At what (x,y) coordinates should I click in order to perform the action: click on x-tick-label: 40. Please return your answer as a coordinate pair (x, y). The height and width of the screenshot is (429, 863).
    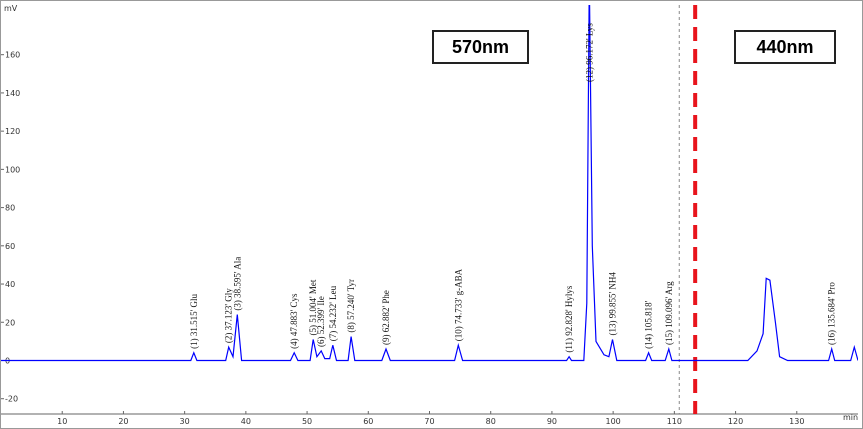
    Looking at the image, I should click on (246, 421).